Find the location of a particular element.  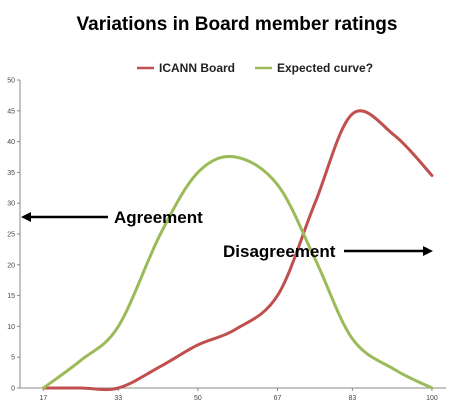

y-tick-label: 40 is located at coordinates (11, 142).